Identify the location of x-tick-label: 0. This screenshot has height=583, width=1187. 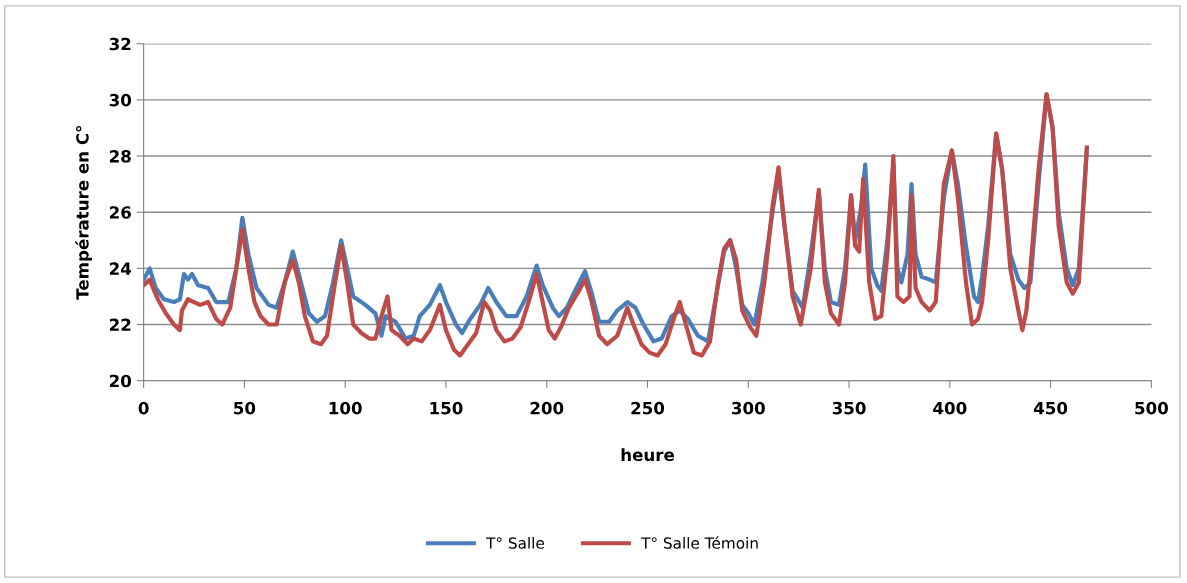
(143, 408).